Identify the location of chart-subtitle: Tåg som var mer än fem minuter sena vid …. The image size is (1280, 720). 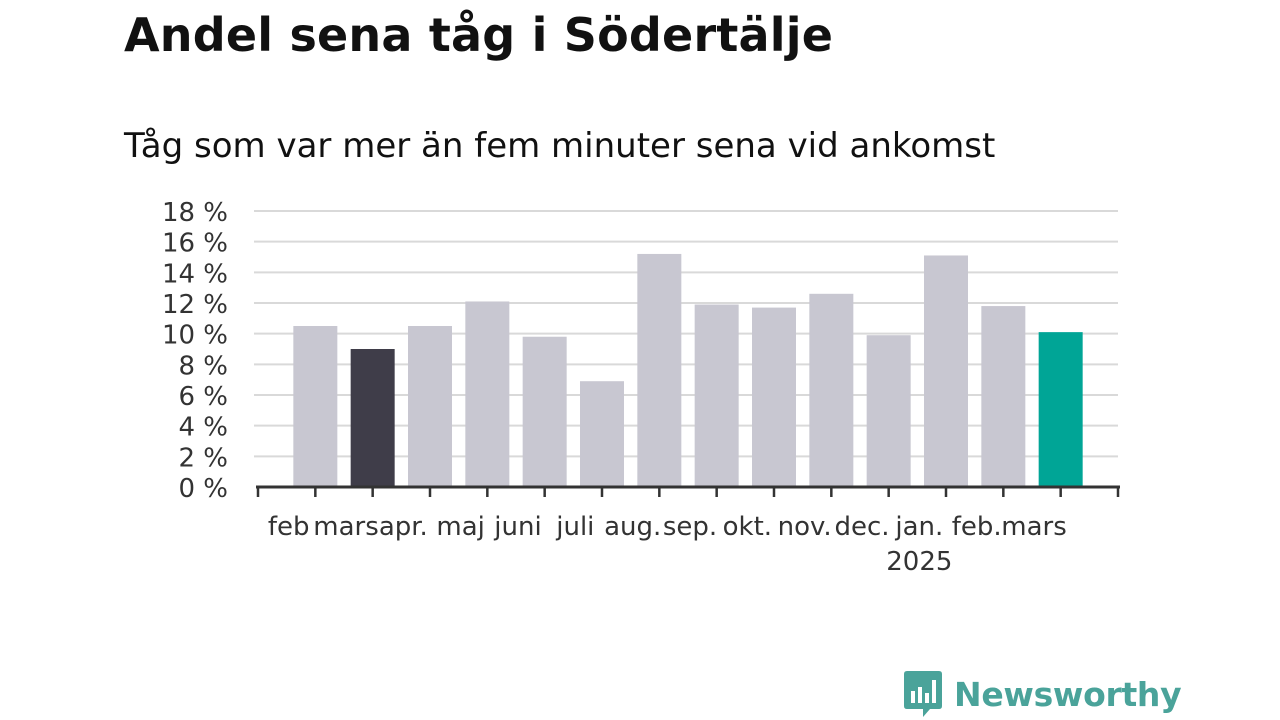
(560, 146).